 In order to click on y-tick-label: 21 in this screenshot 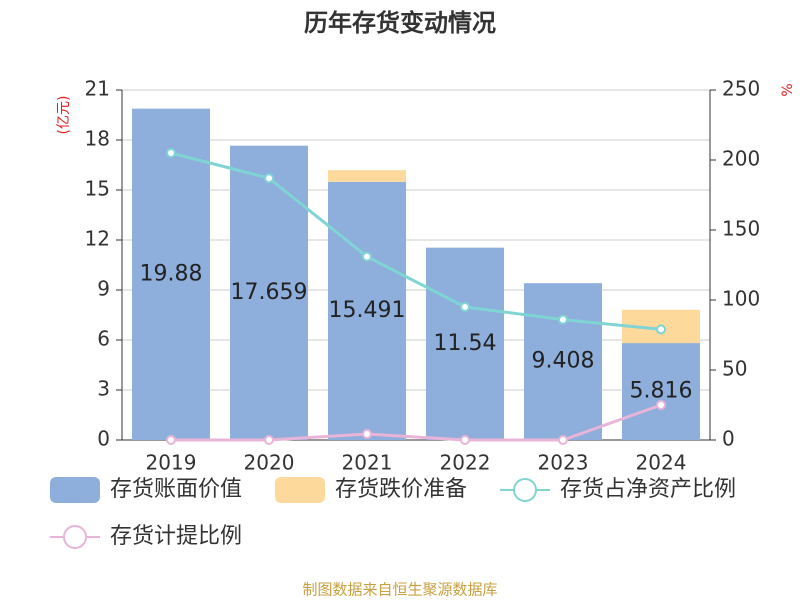, I will do `click(97, 89)`.